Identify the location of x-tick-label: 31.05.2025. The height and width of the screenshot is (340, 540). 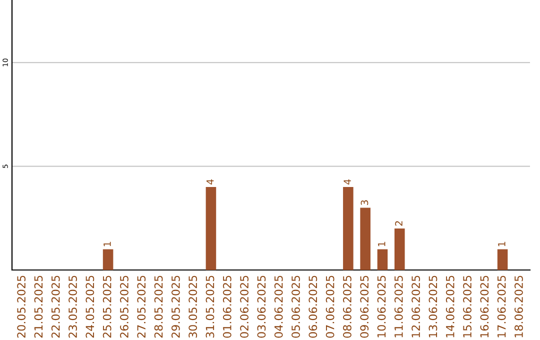
(210, 307).